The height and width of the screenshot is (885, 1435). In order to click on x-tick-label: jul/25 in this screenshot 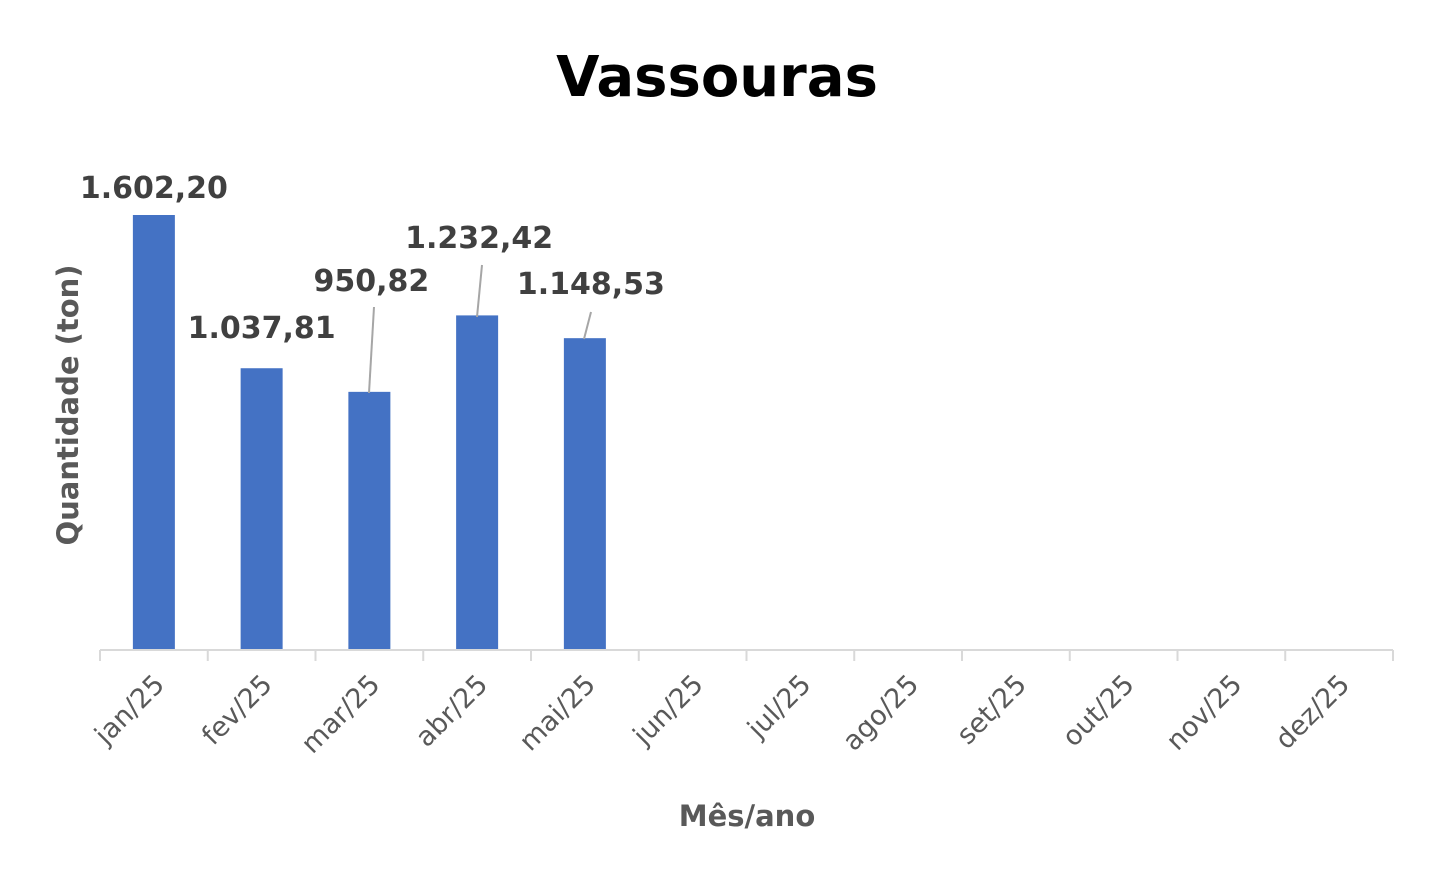, I will do `click(779, 707)`.